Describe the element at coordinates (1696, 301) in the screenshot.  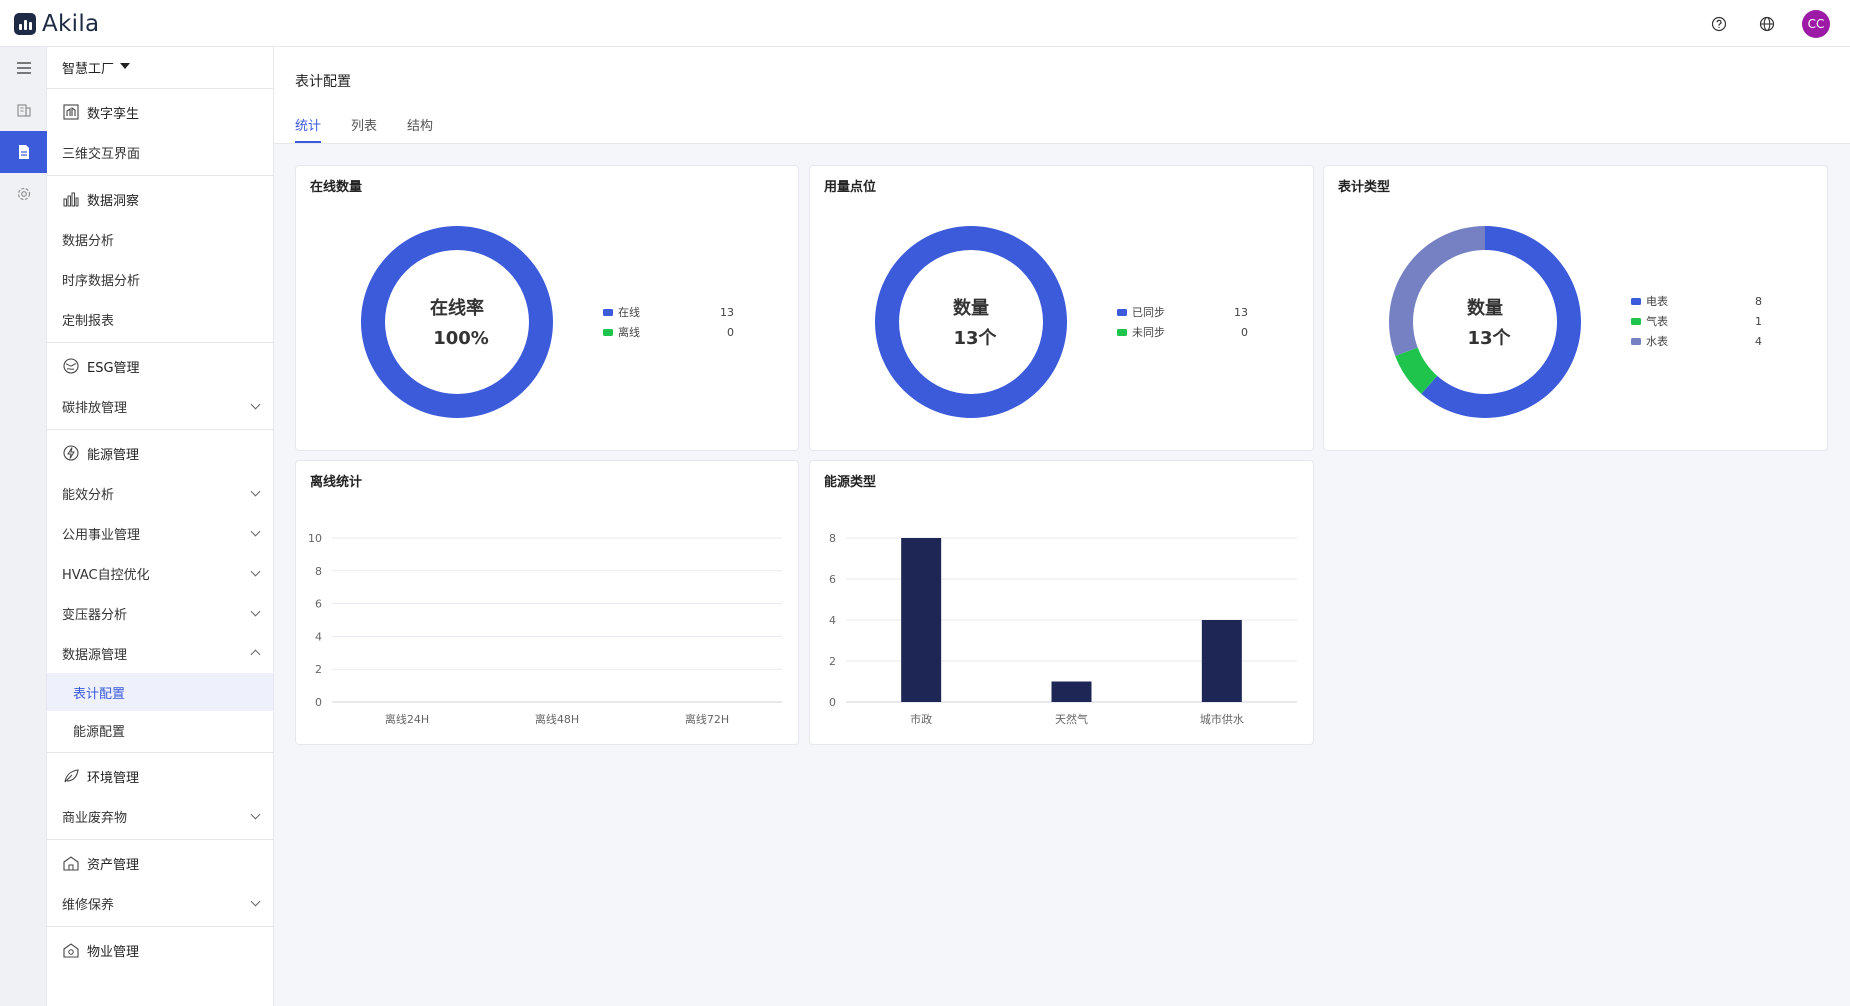
I see `legend-item: 电表 8` at that location.